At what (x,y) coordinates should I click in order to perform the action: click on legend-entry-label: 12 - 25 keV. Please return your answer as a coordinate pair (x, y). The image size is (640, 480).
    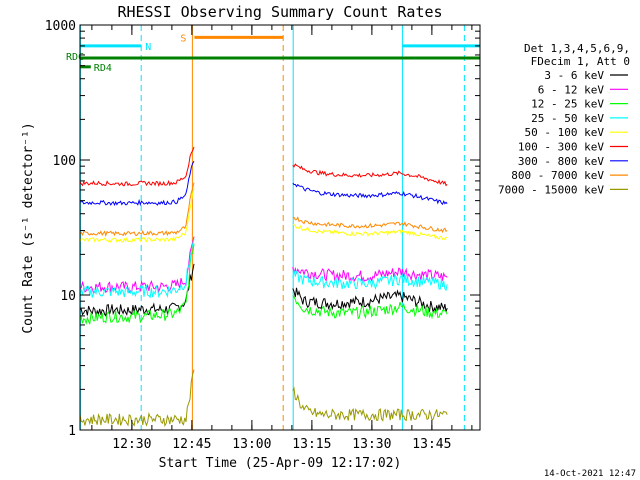
    Looking at the image, I should click on (567, 104).